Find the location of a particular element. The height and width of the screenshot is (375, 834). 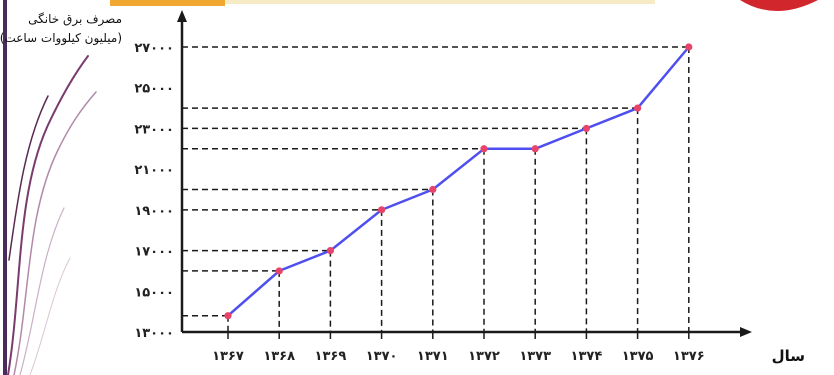

x-tick-label: ۱۳۶۷ is located at coordinates (228, 356).